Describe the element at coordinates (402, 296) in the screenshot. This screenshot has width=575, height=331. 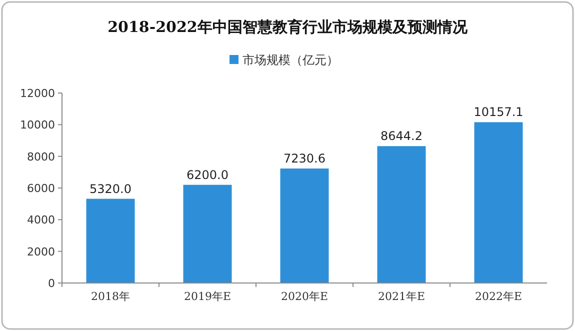
I see `x-tick-label: 2021年E` at that location.